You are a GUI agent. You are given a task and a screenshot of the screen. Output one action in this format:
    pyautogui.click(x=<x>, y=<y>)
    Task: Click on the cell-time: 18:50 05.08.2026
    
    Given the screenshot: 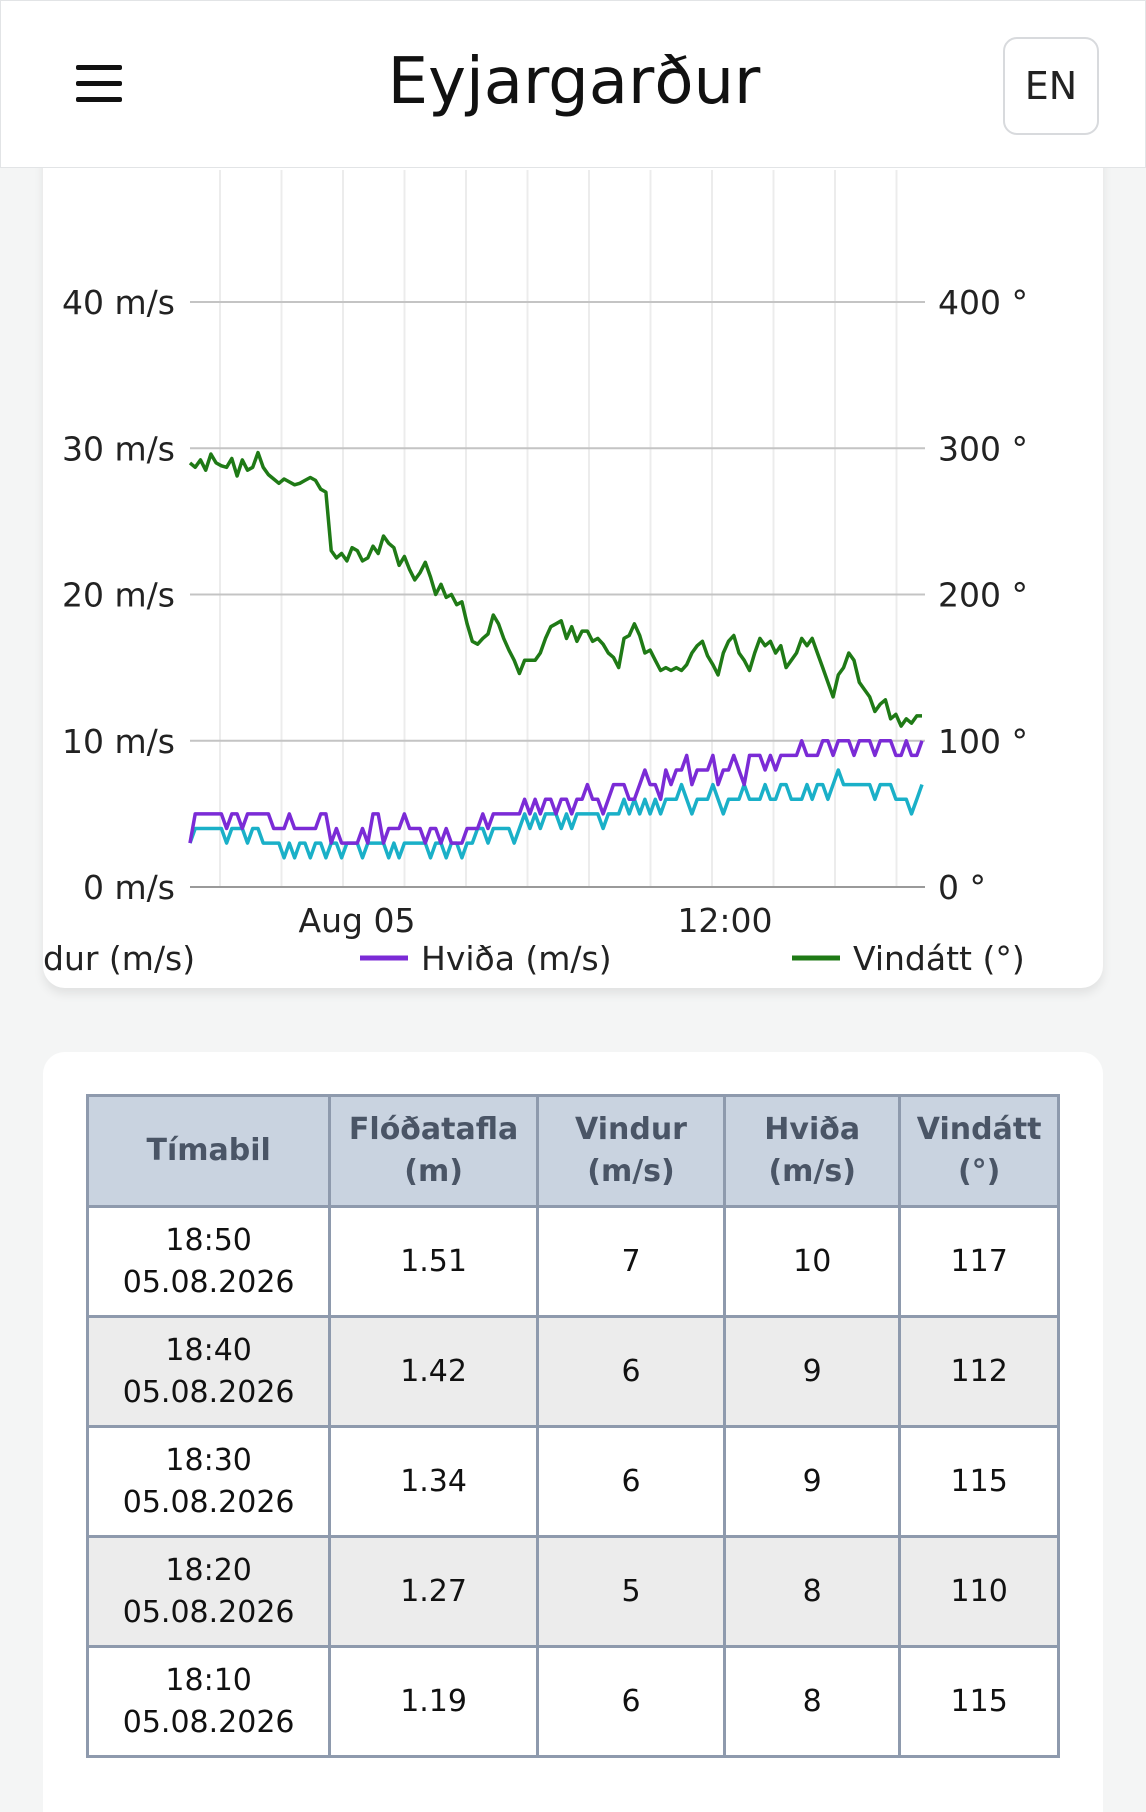 What is the action you would take?
    pyautogui.click(x=208, y=1261)
    